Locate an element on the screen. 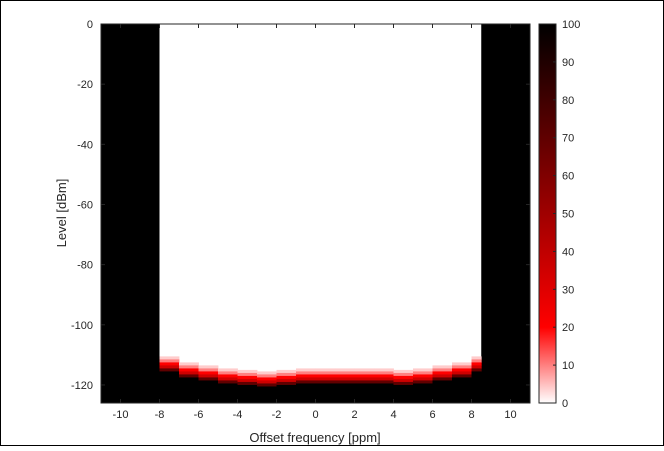  x-tick-label: 0 is located at coordinates (315, 415).